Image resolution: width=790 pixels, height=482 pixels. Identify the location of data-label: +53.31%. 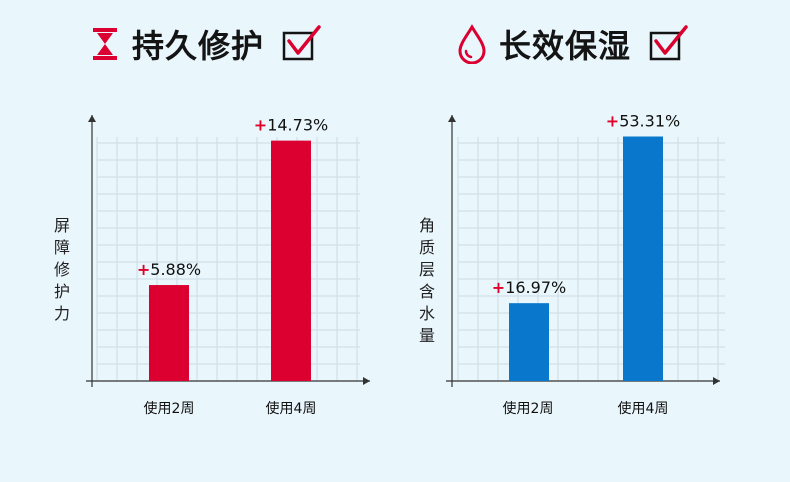
(643, 121).